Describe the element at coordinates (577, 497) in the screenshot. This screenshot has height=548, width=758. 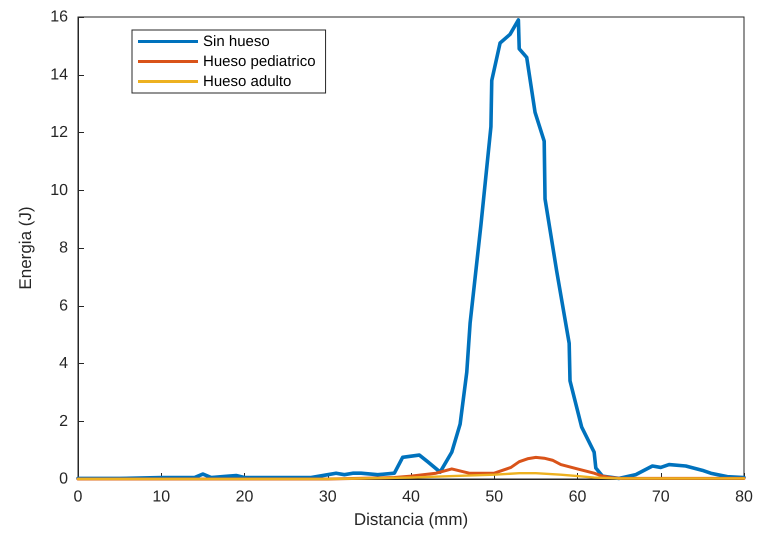
I see `x-tick-label: 60` at that location.